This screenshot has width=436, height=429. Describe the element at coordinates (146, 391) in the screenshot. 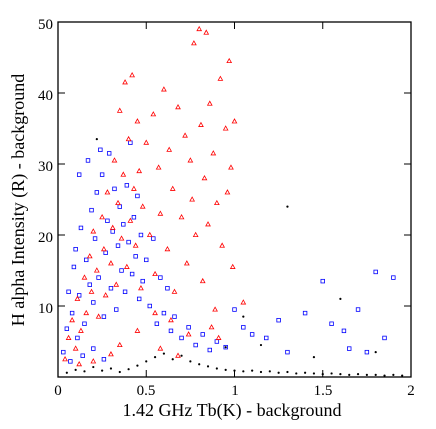

I see `x-tick-label: 0.5` at that location.